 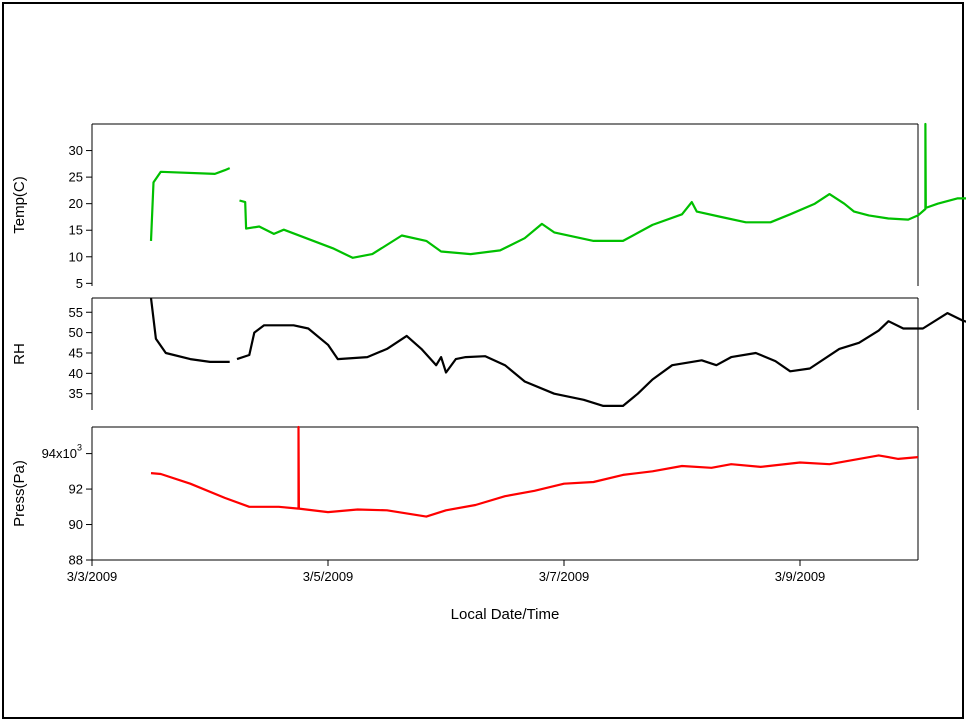 What do you see at coordinates (76, 393) in the screenshot?
I see `humidity-y-tick-label: 35` at bounding box center [76, 393].